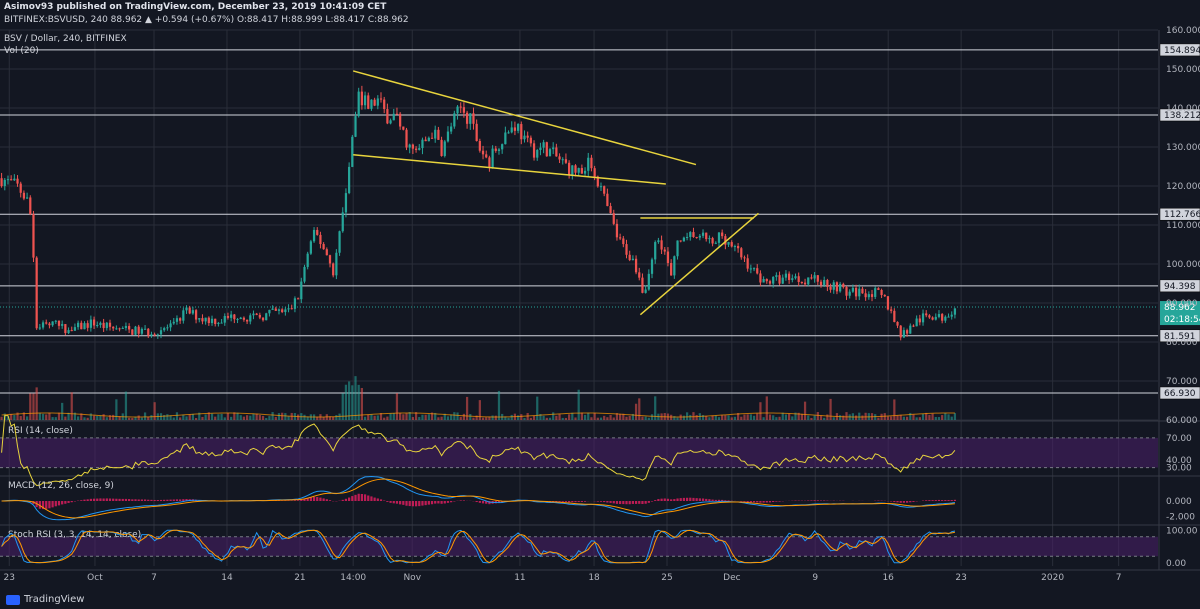 The width and height of the screenshot is (1200, 609). I want to click on tradingview-brand: TradingView, so click(45, 599).